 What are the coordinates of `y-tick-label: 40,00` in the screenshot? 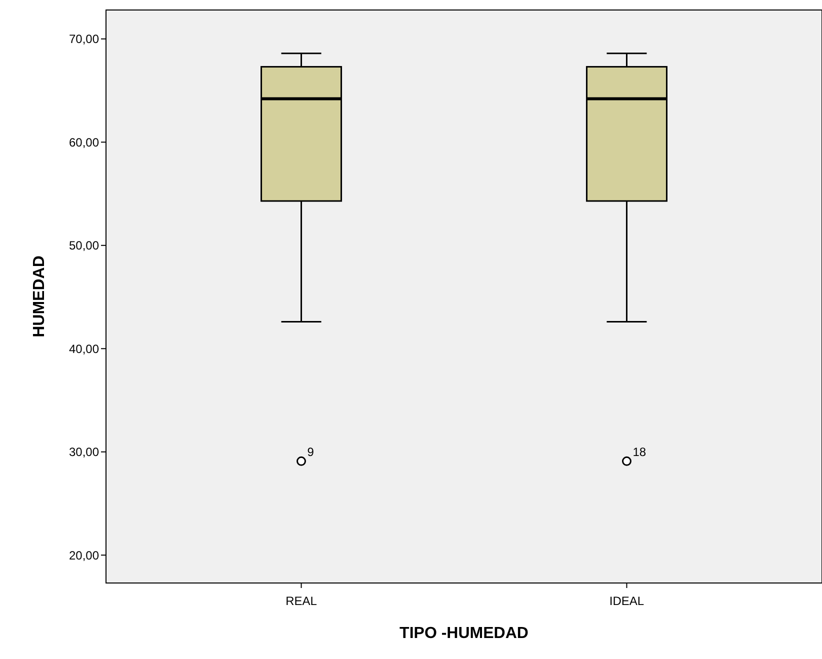 It's located at (84, 349).